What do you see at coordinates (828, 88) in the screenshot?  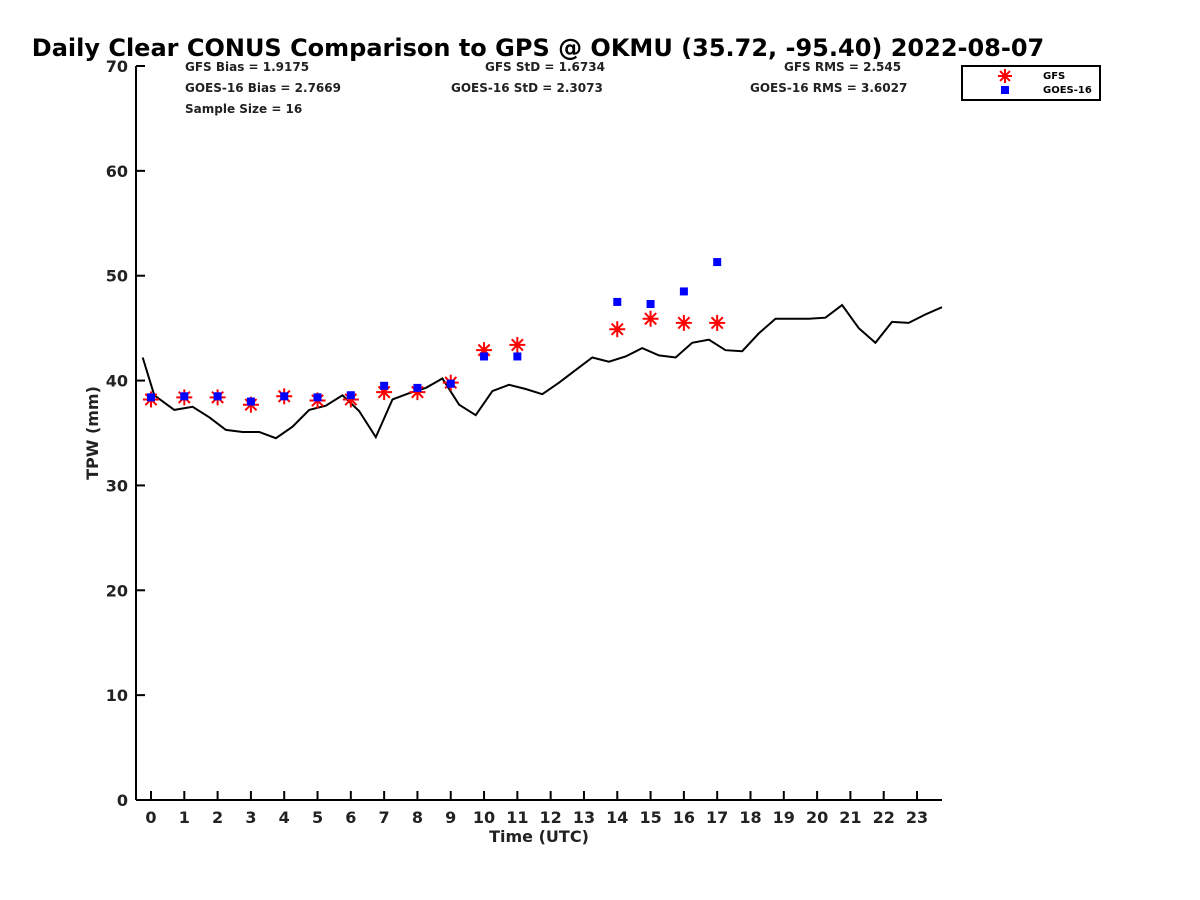 I see `goes-rms-label: GOES-16 RMS = 3.6027` at bounding box center [828, 88].